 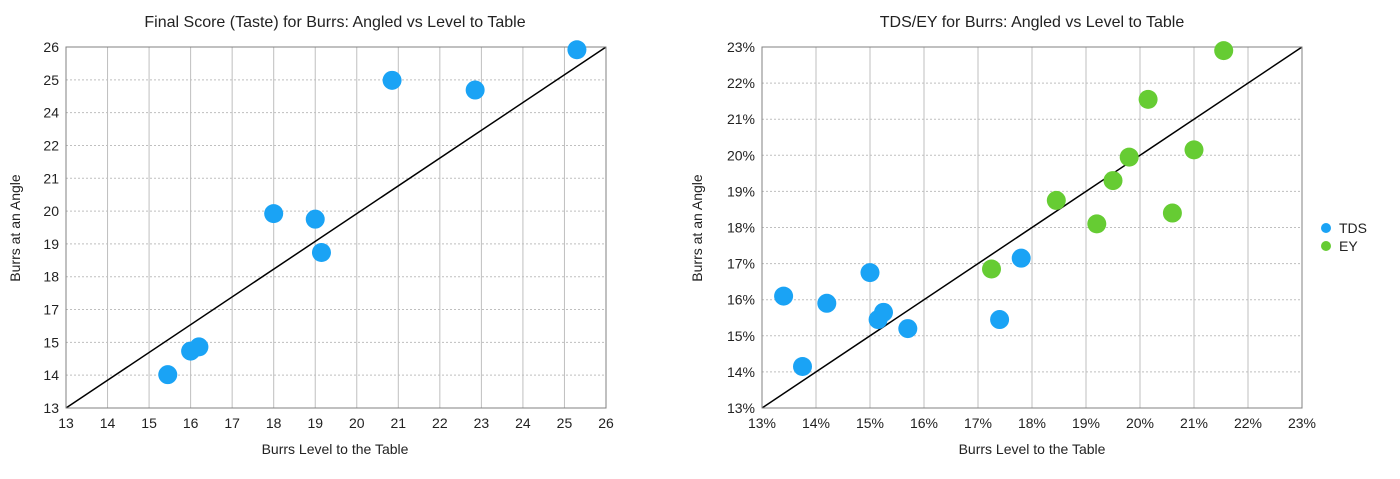 What do you see at coordinates (816, 423) in the screenshot?
I see `x-tick-label: 14%` at bounding box center [816, 423].